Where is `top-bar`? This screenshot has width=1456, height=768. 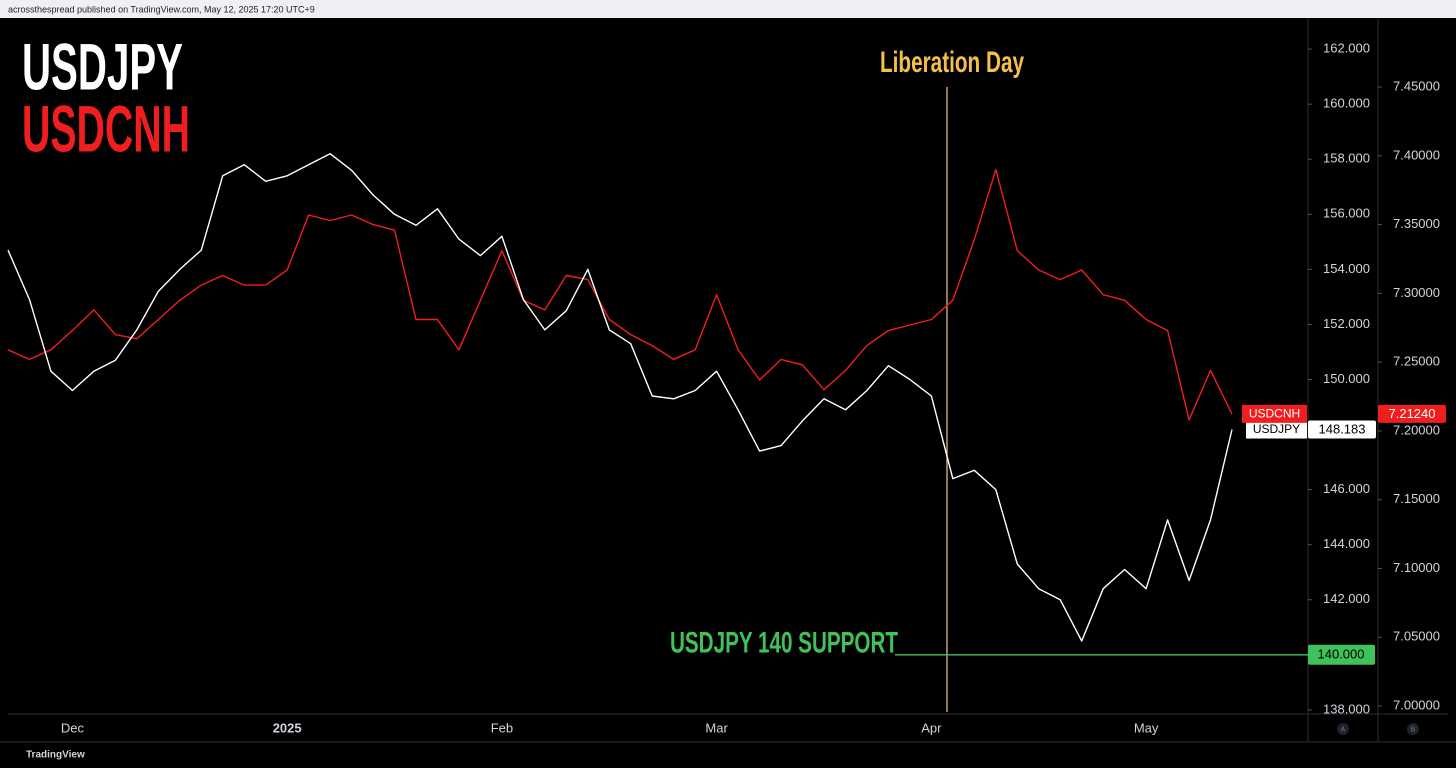
top-bar is located at coordinates (728, 9).